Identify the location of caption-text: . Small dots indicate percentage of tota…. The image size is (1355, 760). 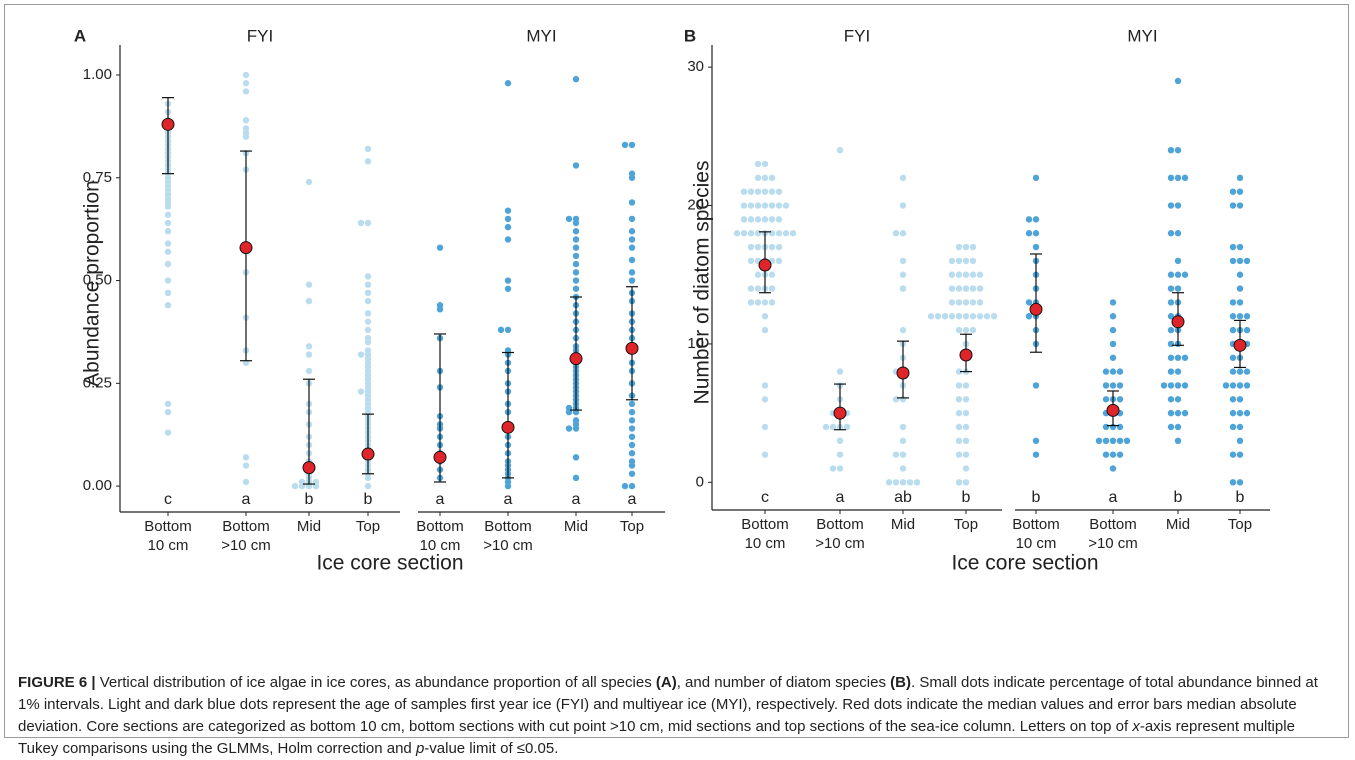
(668, 704).